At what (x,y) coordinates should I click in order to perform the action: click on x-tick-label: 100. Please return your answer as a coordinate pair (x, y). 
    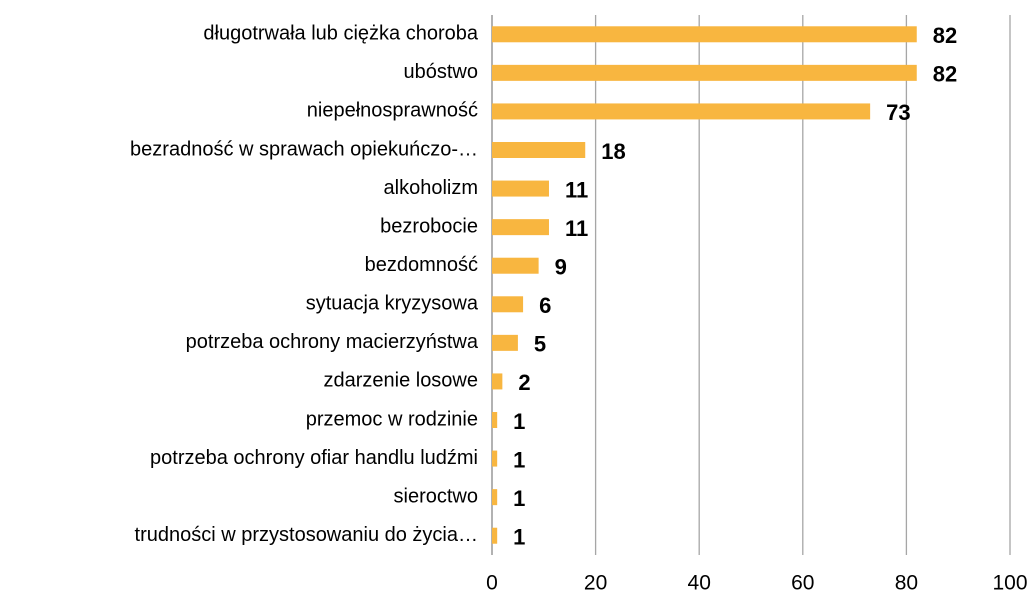
    Looking at the image, I should click on (1009, 583).